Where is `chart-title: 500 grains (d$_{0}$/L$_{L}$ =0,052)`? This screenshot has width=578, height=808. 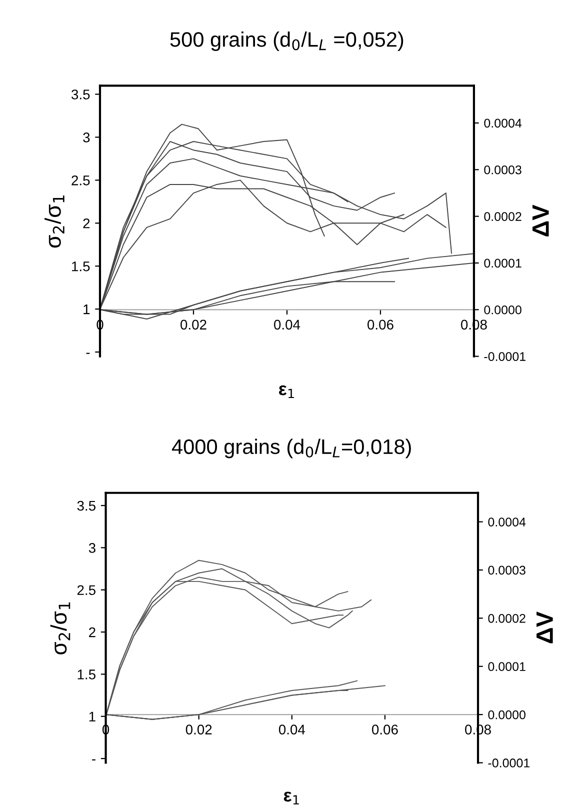
chart-title: 500 grains (d$_{0}$/L$_{L}$ =0,052) is located at coordinates (287, 41).